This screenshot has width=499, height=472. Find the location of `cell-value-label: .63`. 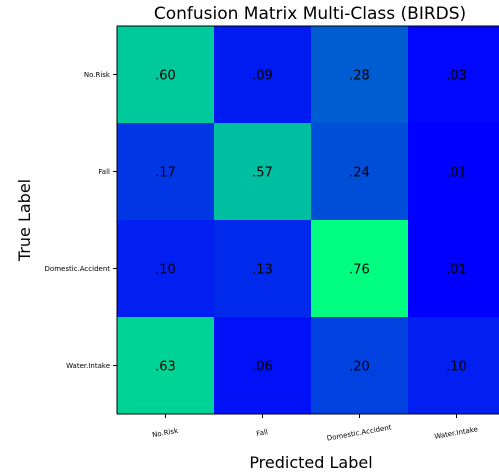

cell-value-label: .63 is located at coordinates (165, 367).